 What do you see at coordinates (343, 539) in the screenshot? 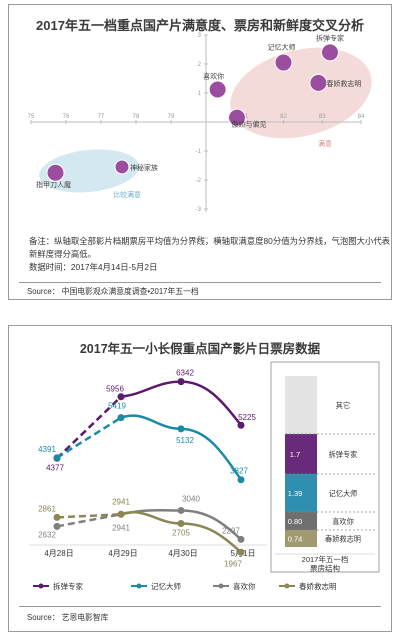
I see `stack-segment-name: 春娇救志明` at bounding box center [343, 539].